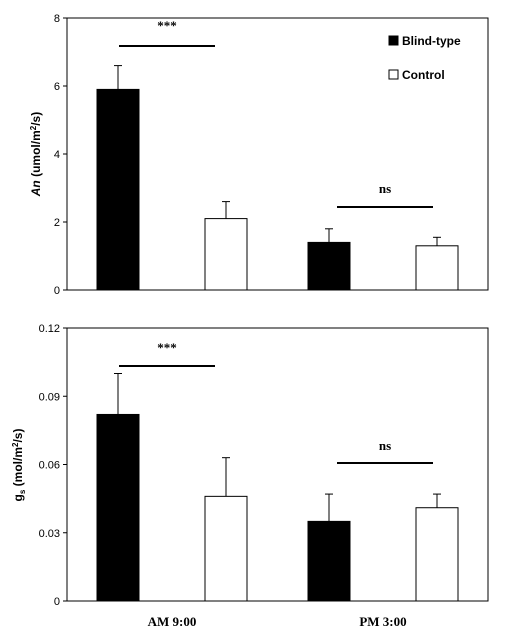  I want to click on gs-y-tick-label: 0.12, so click(49, 329).